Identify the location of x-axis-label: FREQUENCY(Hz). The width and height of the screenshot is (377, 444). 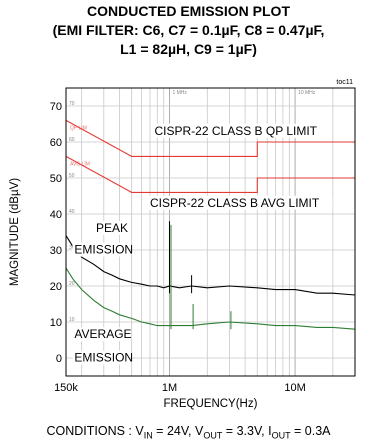
(211, 404).